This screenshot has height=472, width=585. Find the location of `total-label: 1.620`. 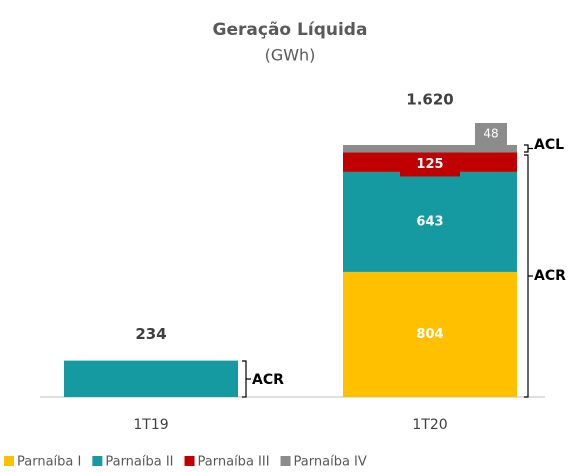

total-label: 1.620 is located at coordinates (429, 100).